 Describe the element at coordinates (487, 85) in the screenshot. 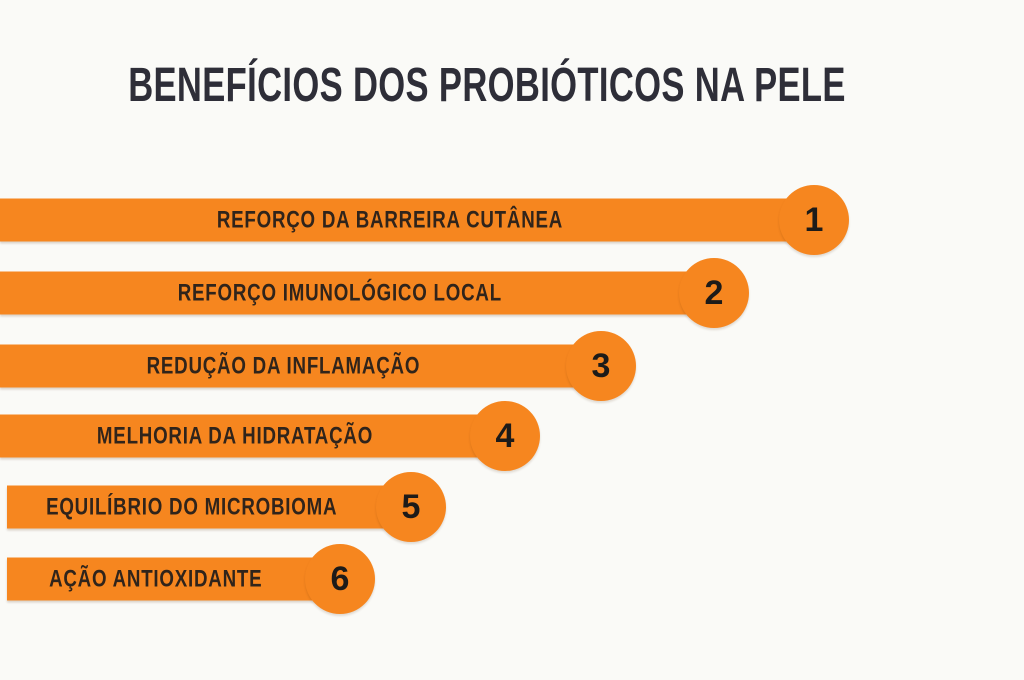

I see `page-title-text: BENEFÍCIOS DOS PROBIÓTICOS NA PELE` at that location.